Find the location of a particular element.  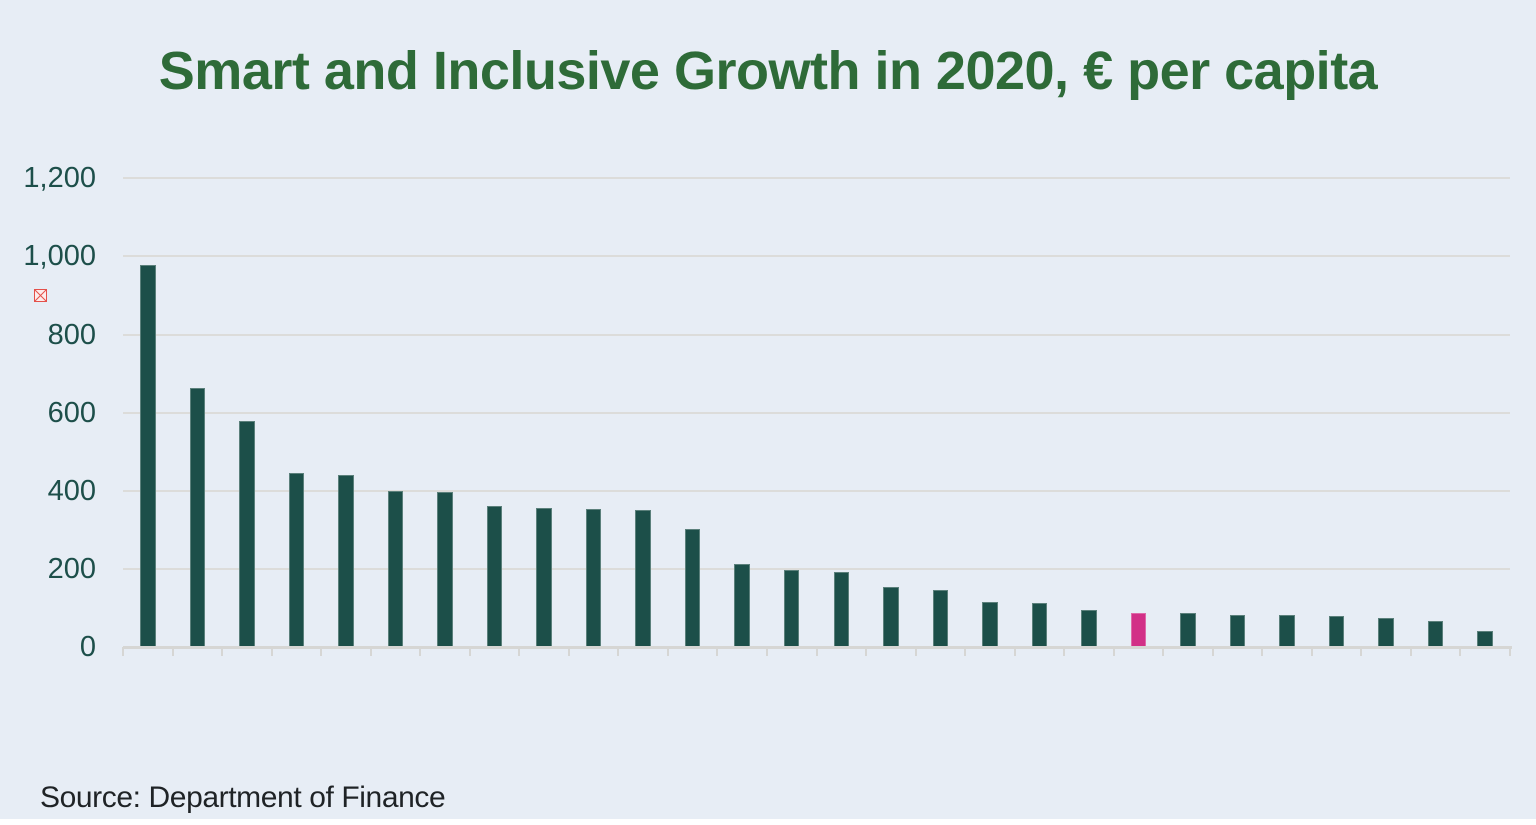

y-axis-tick-label: 600 is located at coordinates (71, 412).